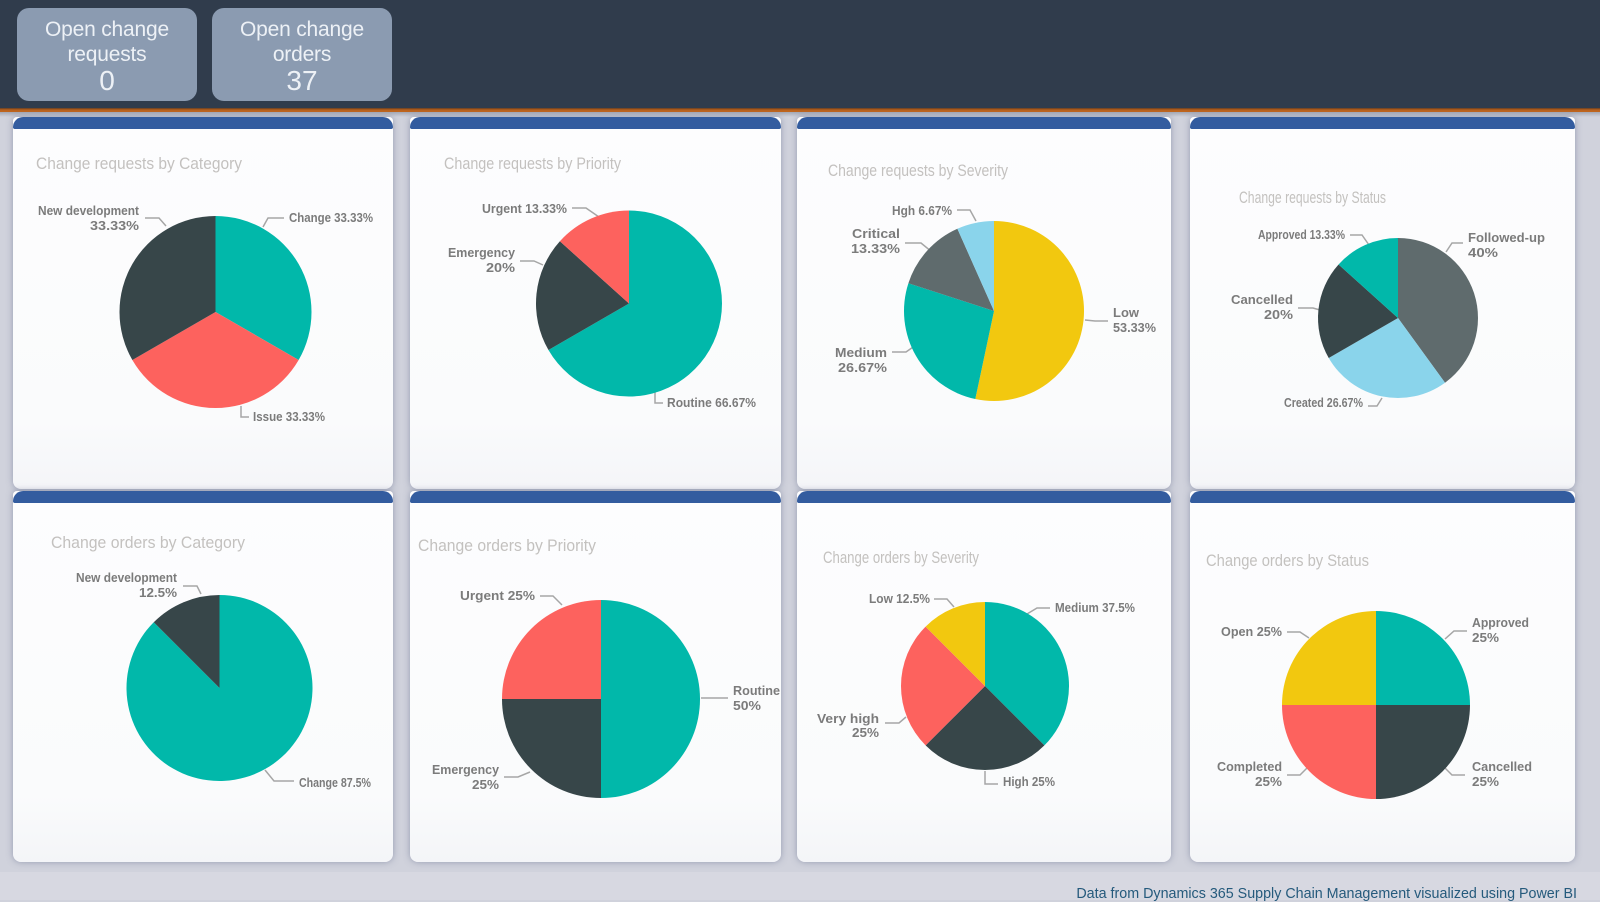 This screenshot has height=902, width=1600. Describe the element at coordinates (1483, 252) in the screenshot. I see `svg-text: 40%` at that location.